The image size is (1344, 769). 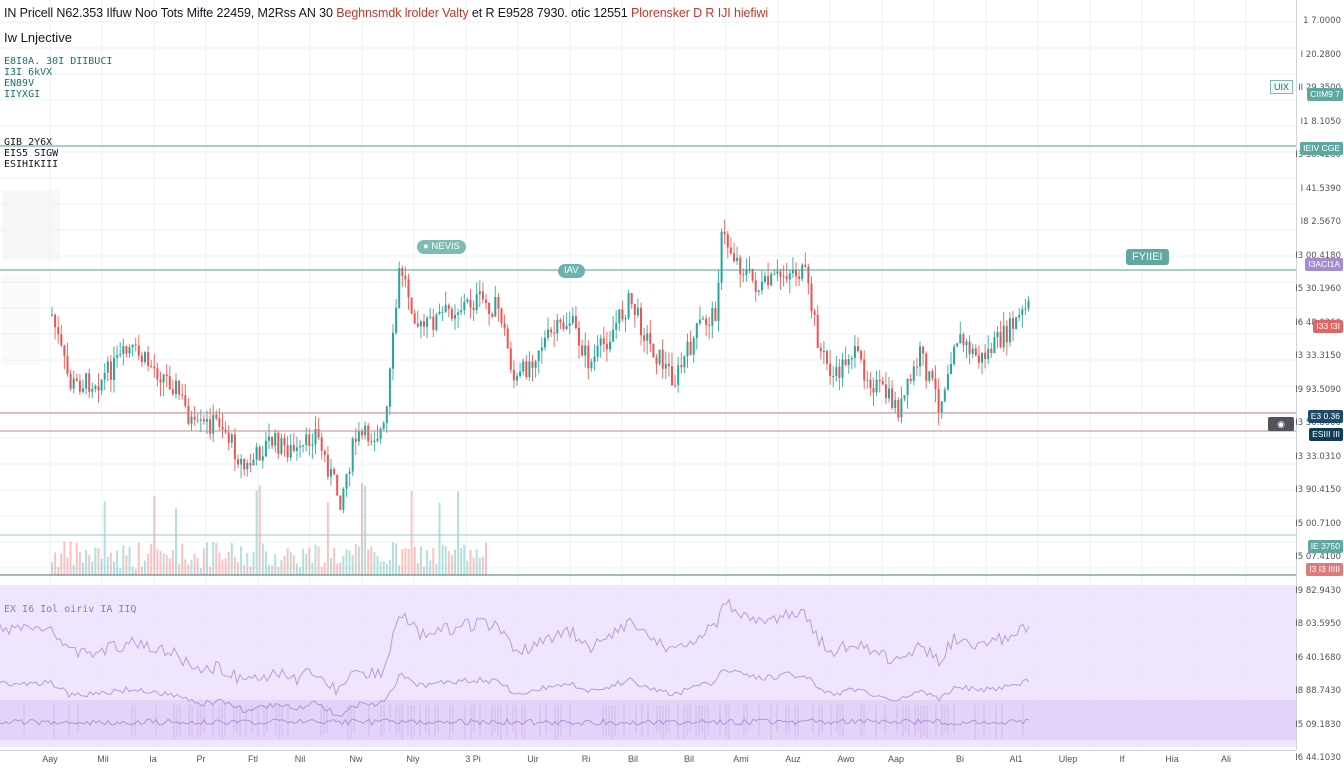 What do you see at coordinates (700, 13) in the screenshot?
I see `extra-indicator-label: Plorensker D R IJI hiefiwi` at bounding box center [700, 13].